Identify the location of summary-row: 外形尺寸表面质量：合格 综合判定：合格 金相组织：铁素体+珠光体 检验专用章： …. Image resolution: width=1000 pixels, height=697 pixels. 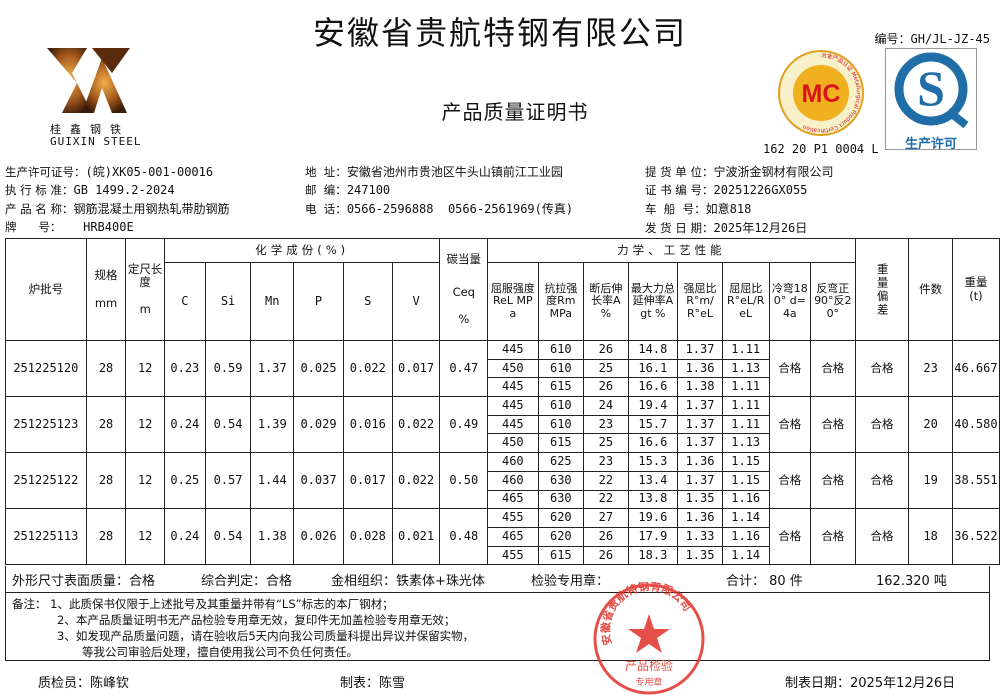
(497, 579).